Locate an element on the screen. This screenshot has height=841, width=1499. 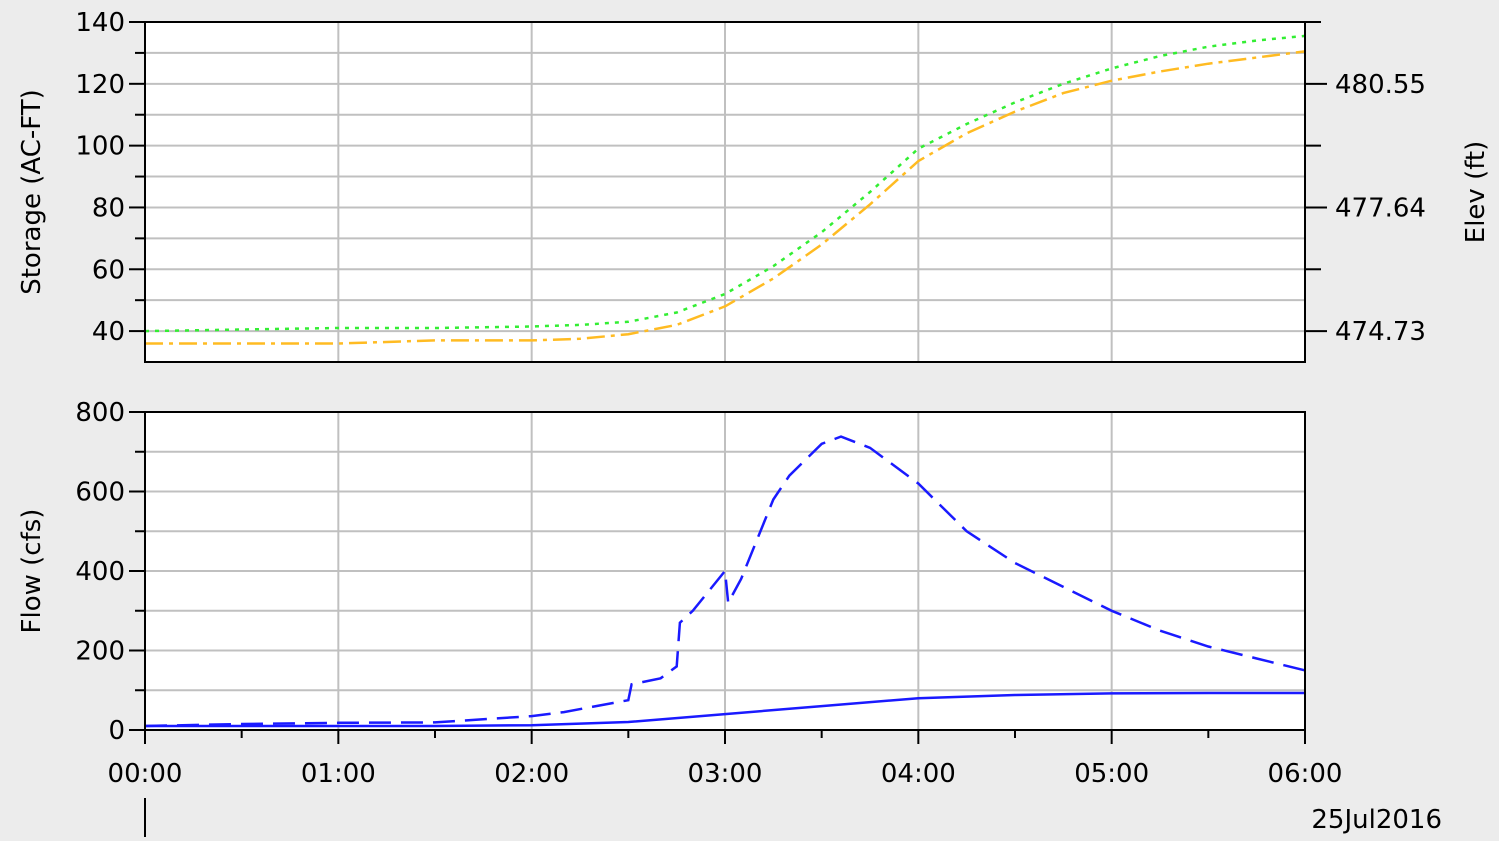
y-tick-label: 60 is located at coordinates (108, 270).